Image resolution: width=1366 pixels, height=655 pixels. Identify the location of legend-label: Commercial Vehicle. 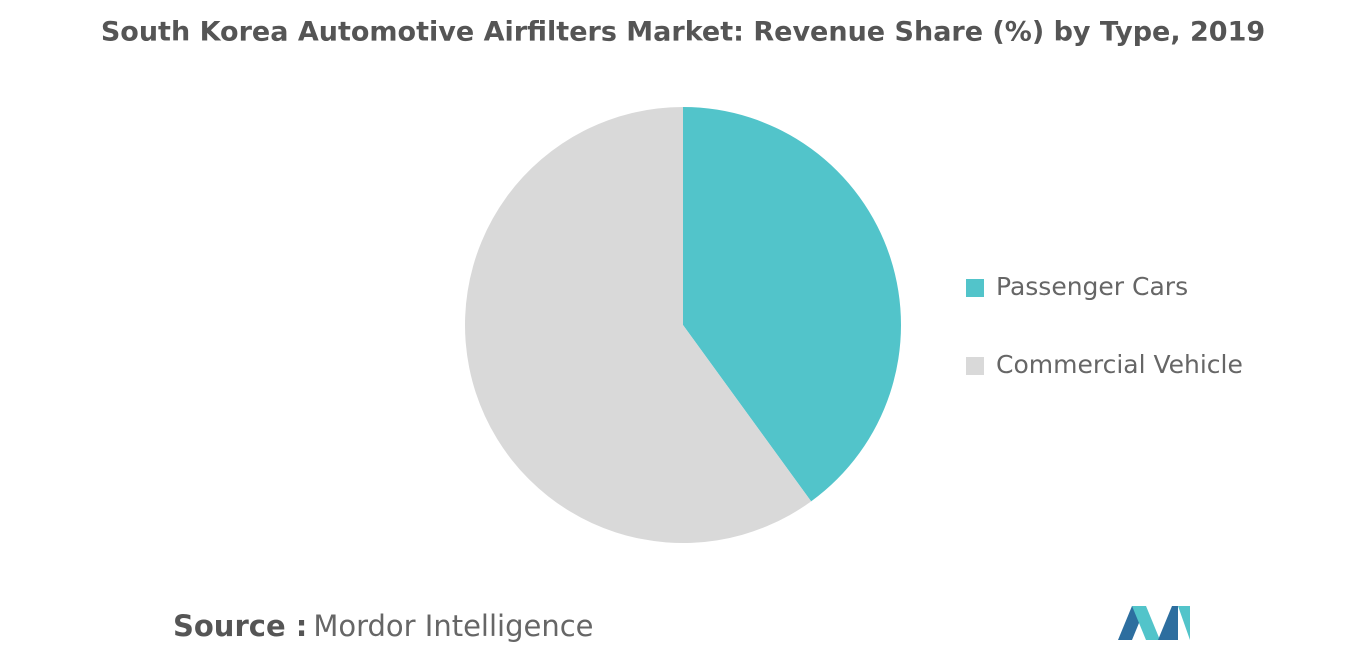
(1119, 364).